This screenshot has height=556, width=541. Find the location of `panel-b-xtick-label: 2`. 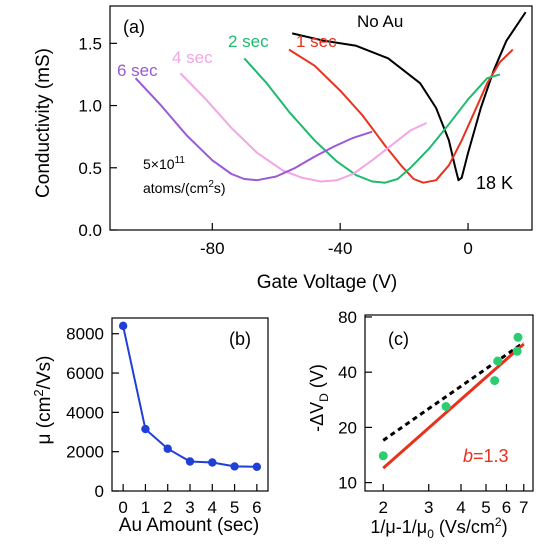

panel-b-xtick-label: 2 is located at coordinates (167, 507).